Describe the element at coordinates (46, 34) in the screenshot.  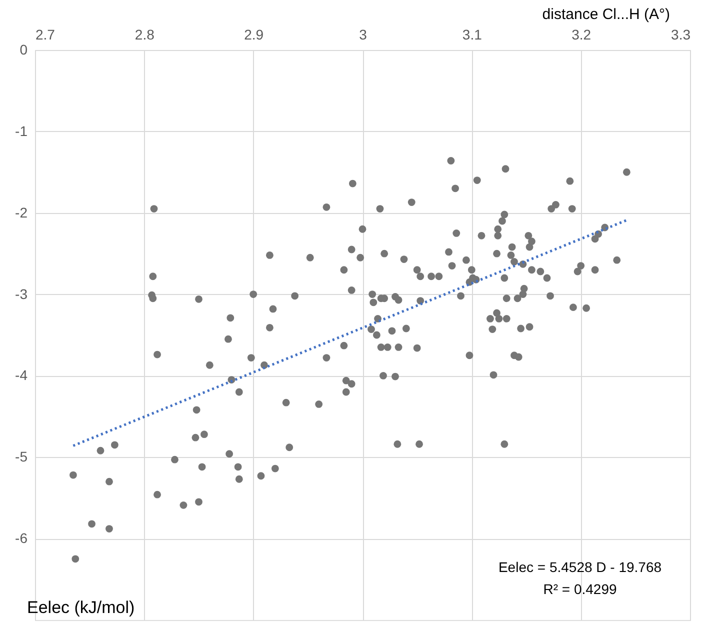
I see `x-tick-label: 2.7` at that location.